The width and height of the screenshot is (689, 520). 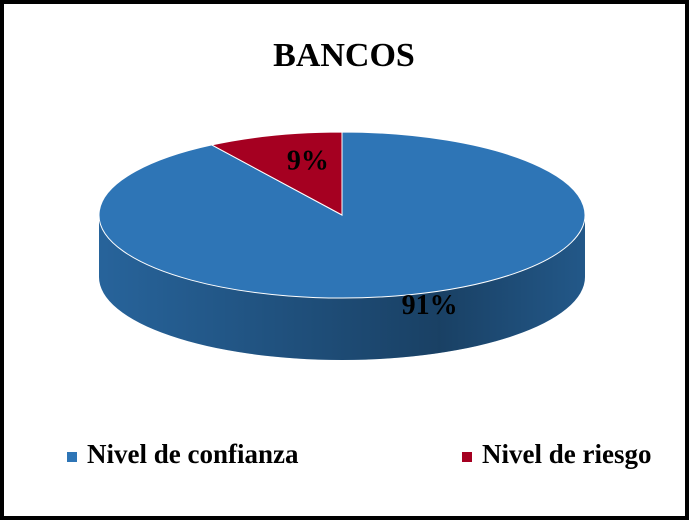 What do you see at coordinates (308, 161) in the screenshot?
I see `data-label: 9%` at bounding box center [308, 161].